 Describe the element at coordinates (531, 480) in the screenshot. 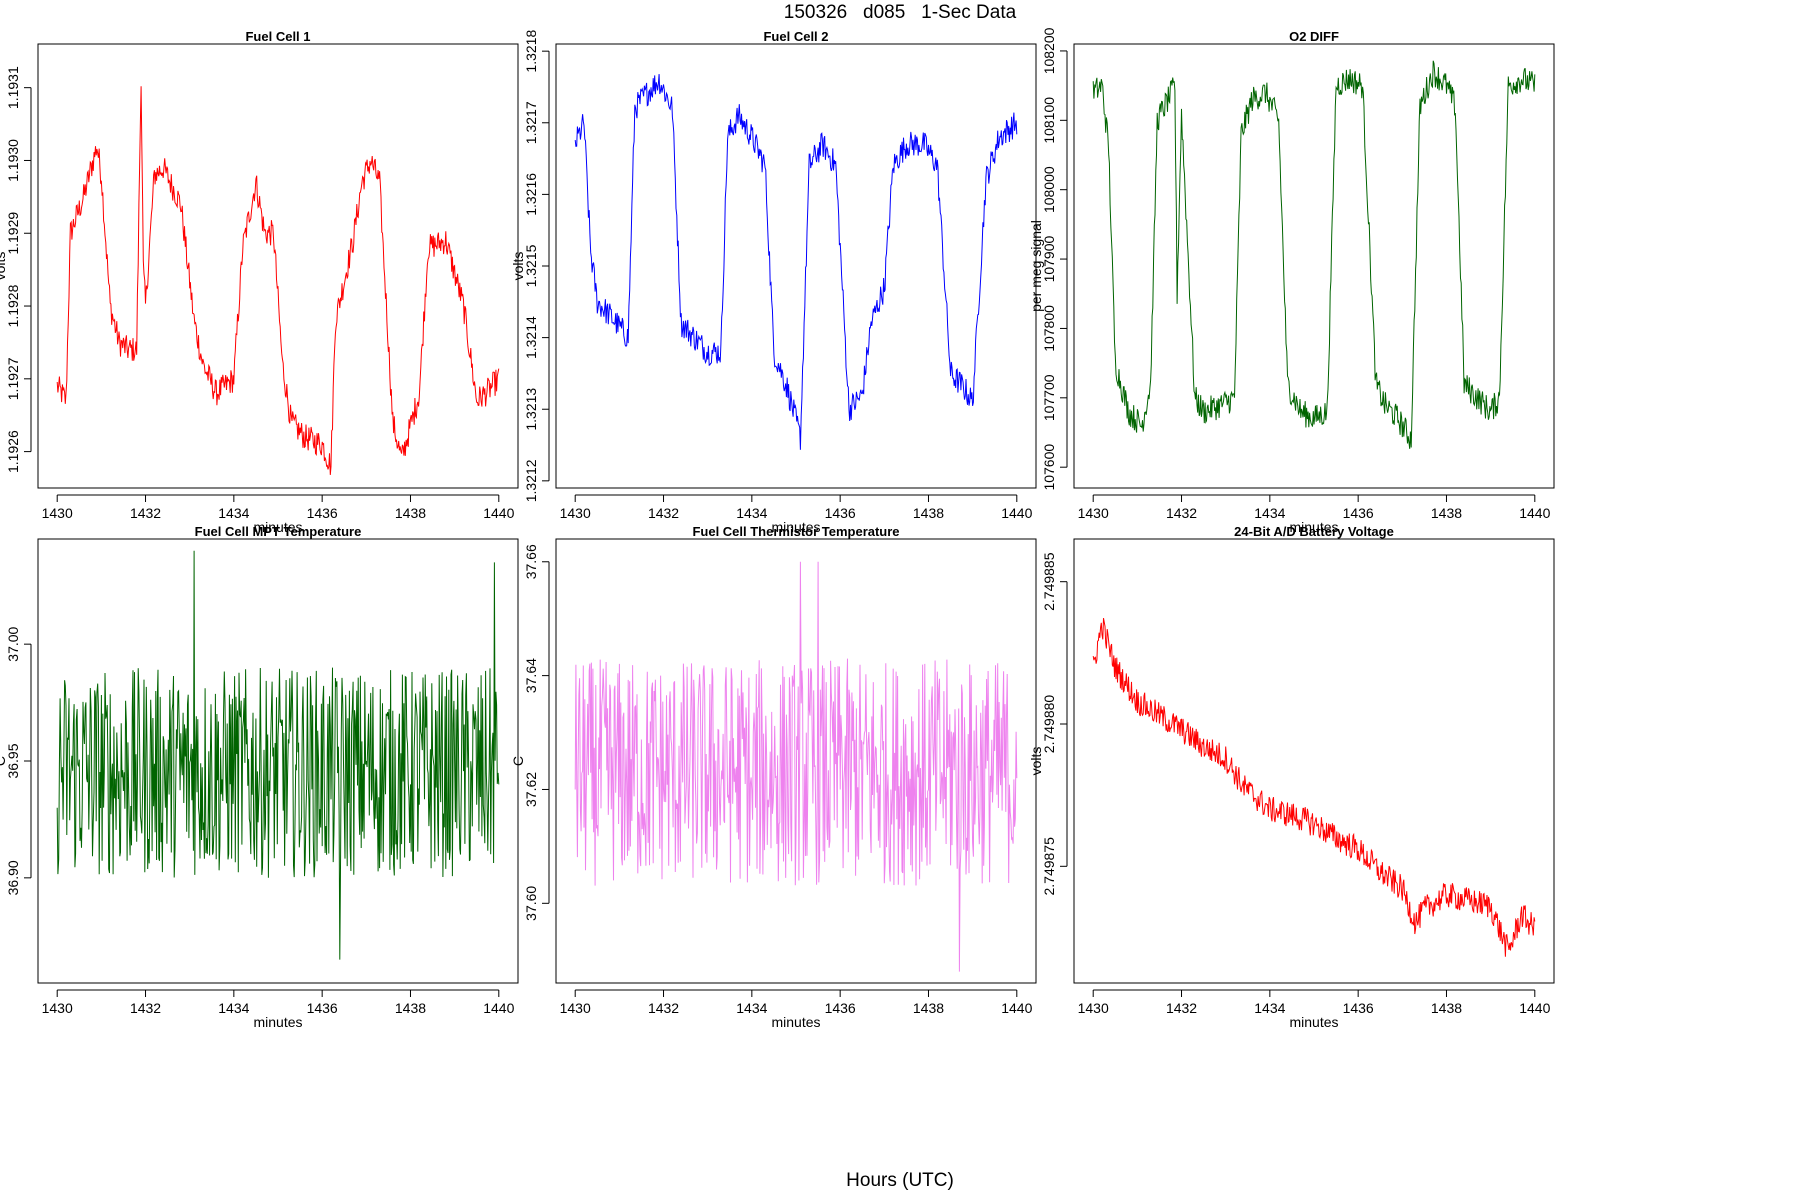

I see `y-tick-label: 1.3212` at that location.